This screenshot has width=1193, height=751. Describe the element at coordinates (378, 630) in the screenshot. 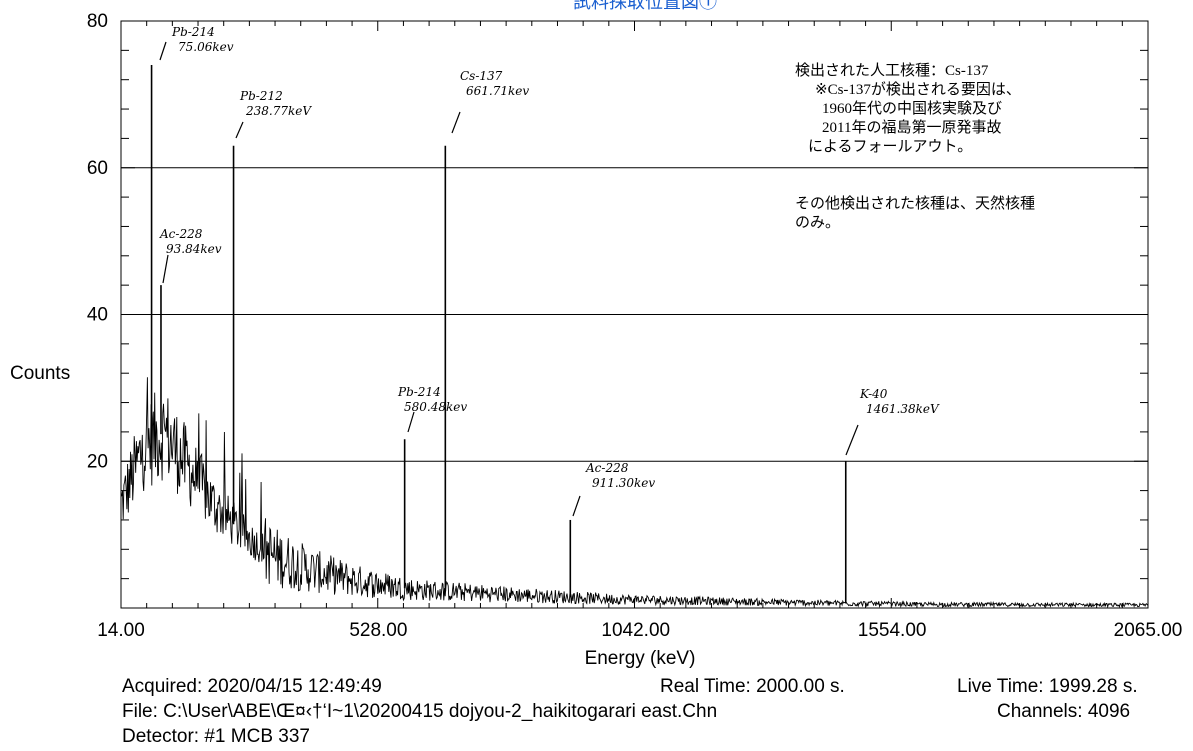

I see `x-tick-label: 528.00` at that location.